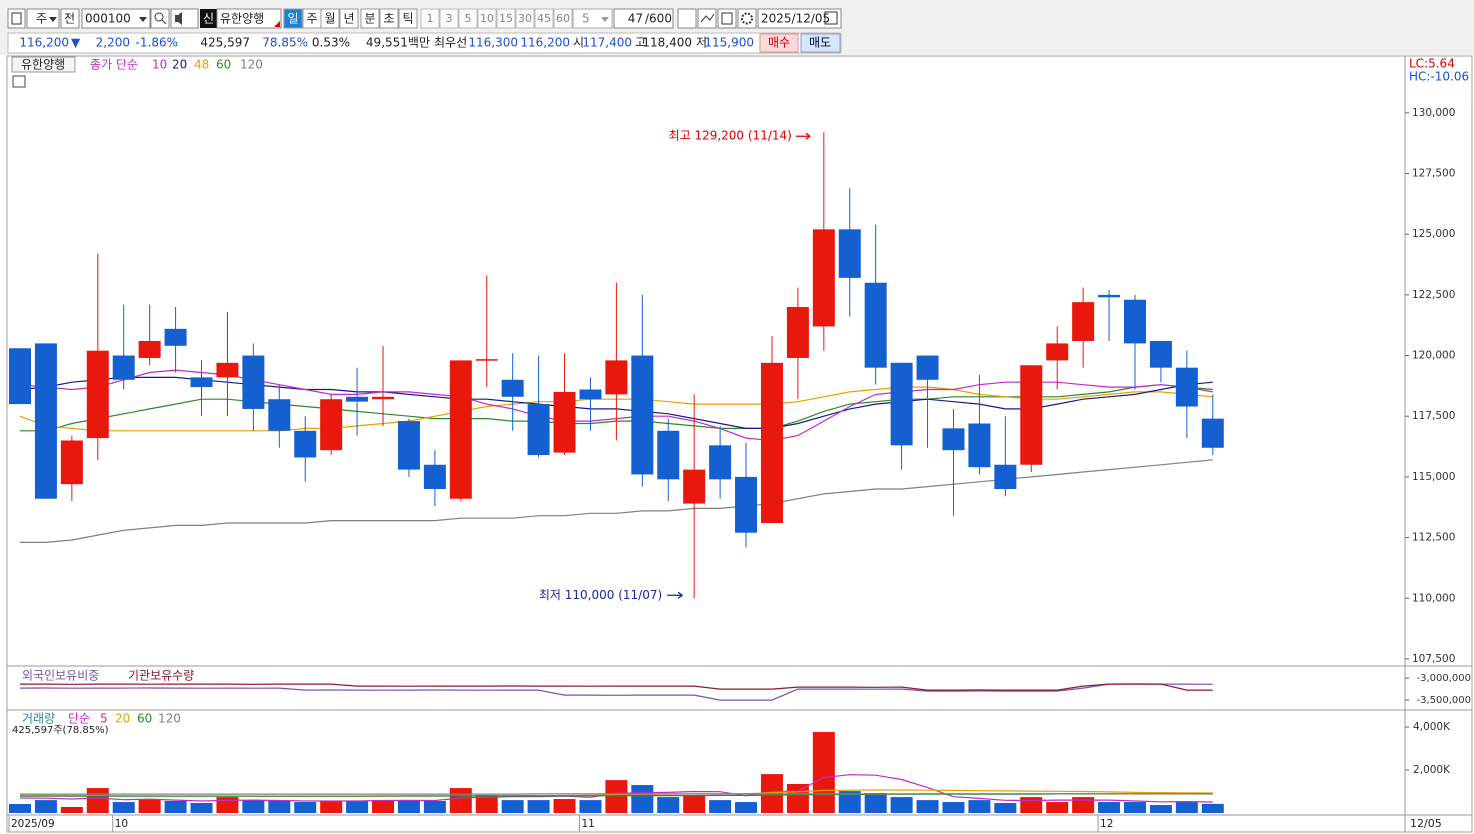  Describe the element at coordinates (331, 43) in the screenshot. I see `turnover: 0.53%` at that location.